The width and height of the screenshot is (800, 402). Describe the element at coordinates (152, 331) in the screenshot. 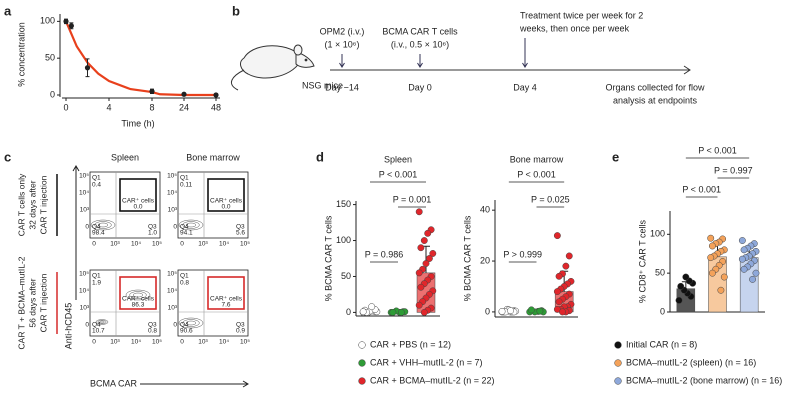

I see `quadrant-value: 0.8` at that location.